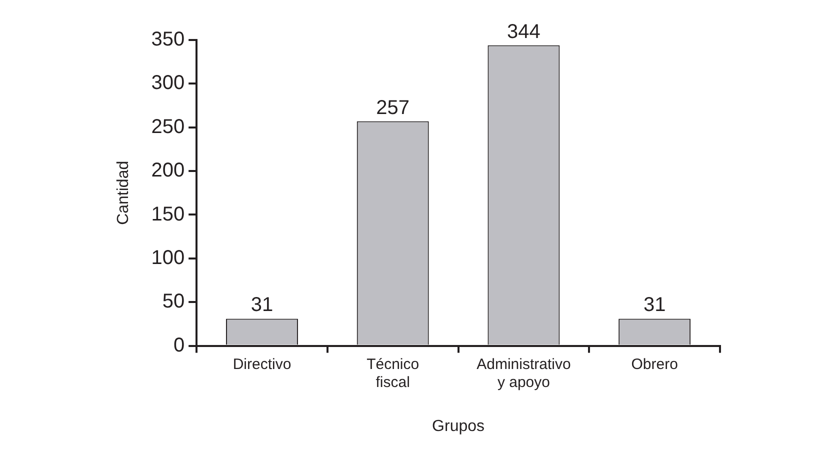 The height and width of the screenshot is (450, 830). What do you see at coordinates (458, 426) in the screenshot?
I see `x-axis-title: Grupos` at bounding box center [458, 426].